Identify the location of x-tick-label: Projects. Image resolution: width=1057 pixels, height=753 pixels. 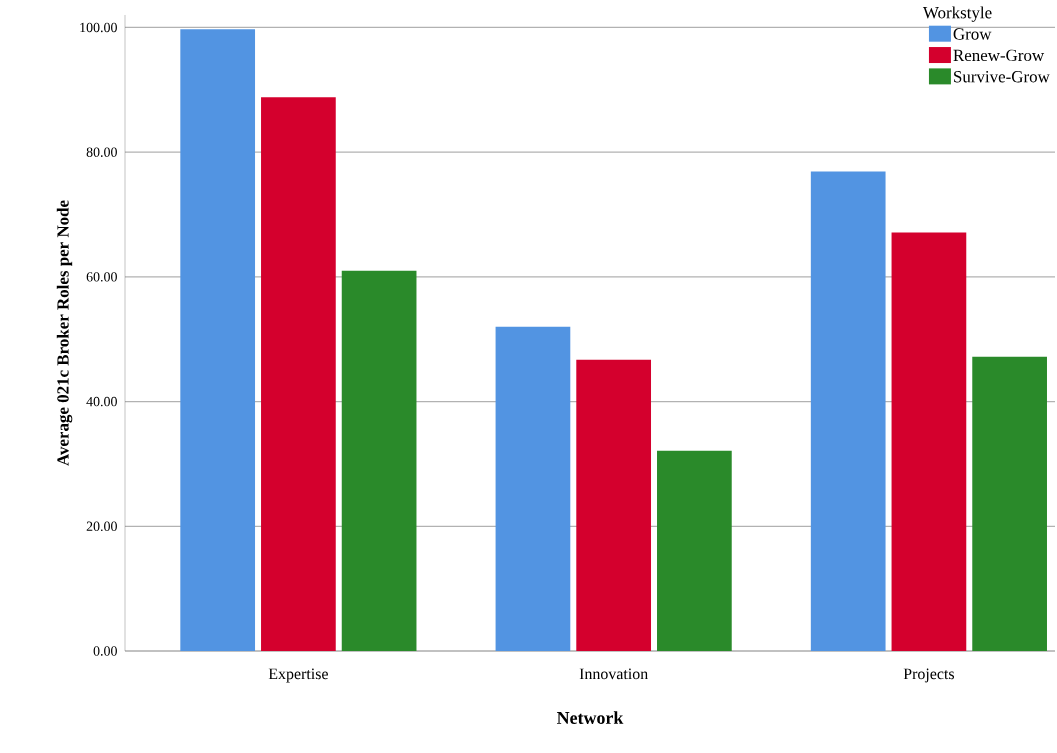
(929, 675).